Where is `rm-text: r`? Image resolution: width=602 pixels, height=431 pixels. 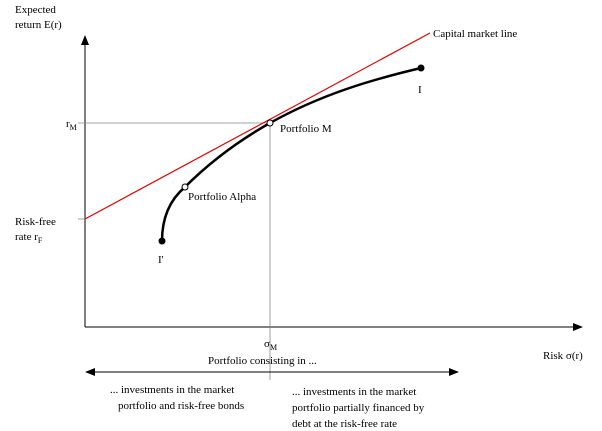 rm-text: r is located at coordinates (68, 124).